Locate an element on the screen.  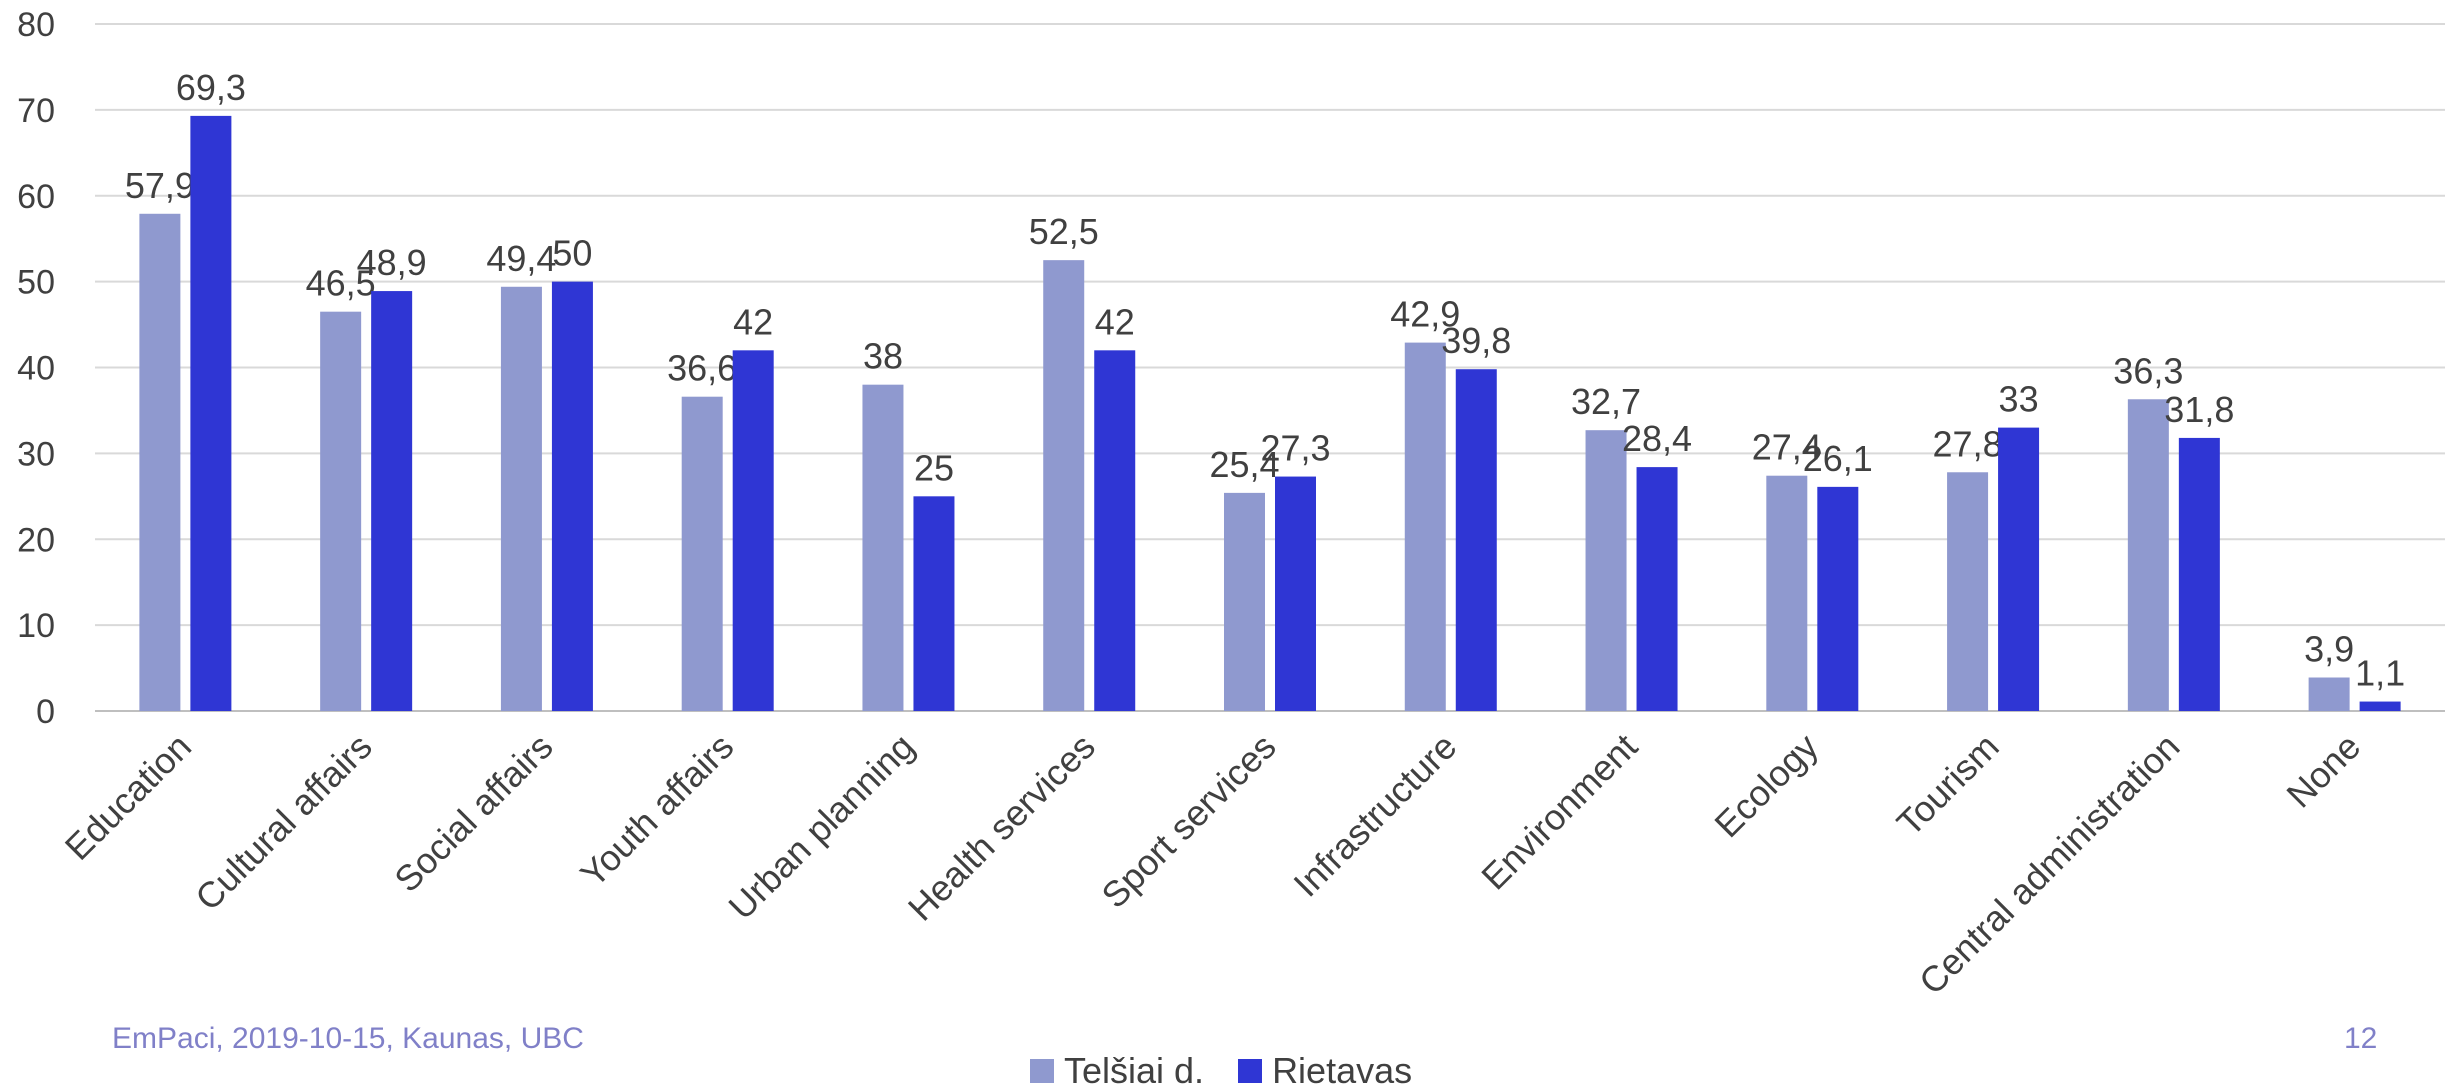
legend-item-series-2: Rietavas is located at coordinates (1325, 1071).